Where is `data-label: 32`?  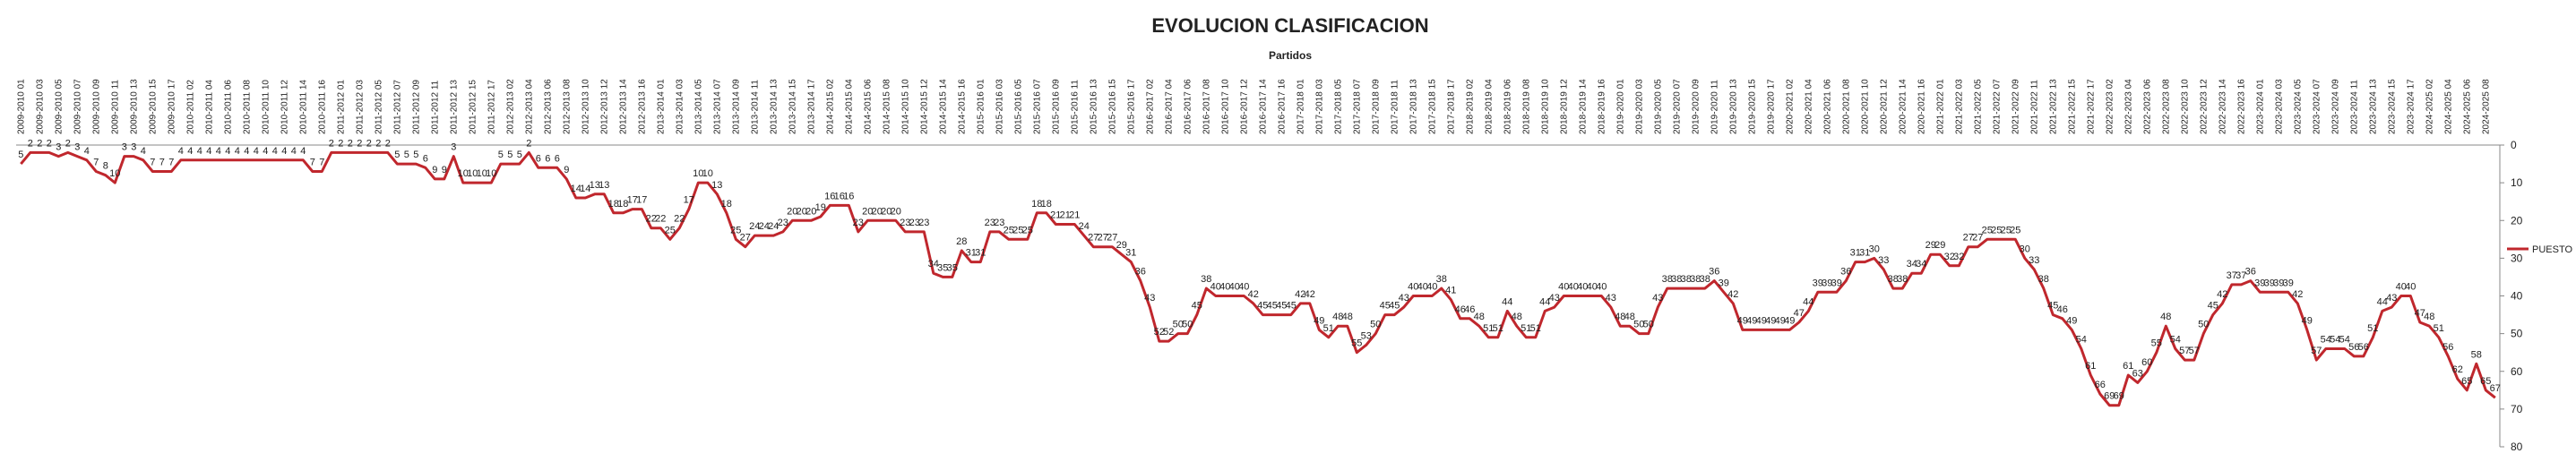
data-label: 32 is located at coordinates (1959, 257).